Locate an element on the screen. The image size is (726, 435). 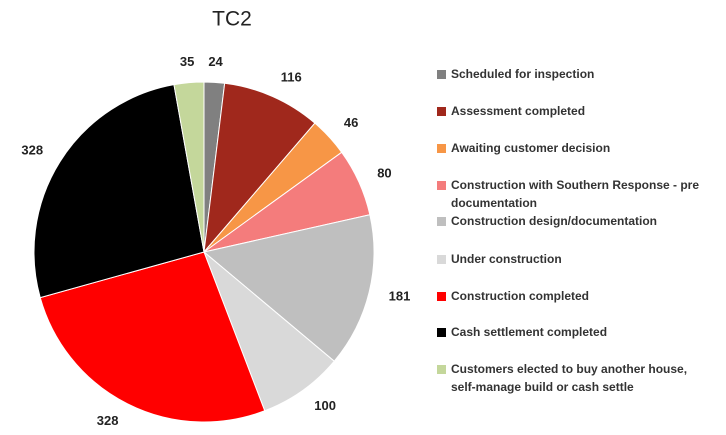
legend-label: Scheduled for inspection is located at coordinates (522, 74).